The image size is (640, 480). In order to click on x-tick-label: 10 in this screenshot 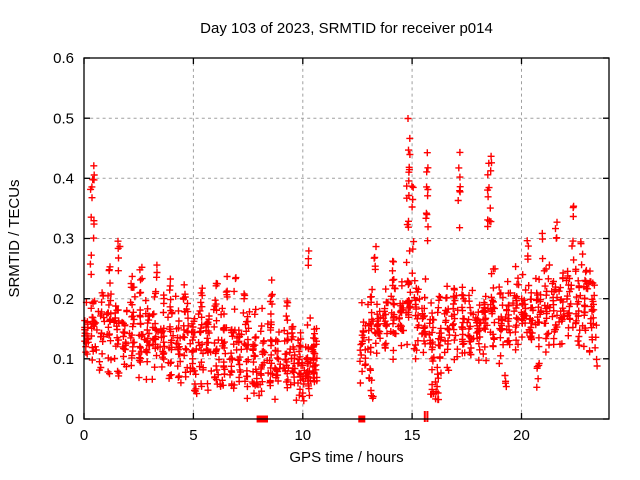, I will do `click(302, 435)`.